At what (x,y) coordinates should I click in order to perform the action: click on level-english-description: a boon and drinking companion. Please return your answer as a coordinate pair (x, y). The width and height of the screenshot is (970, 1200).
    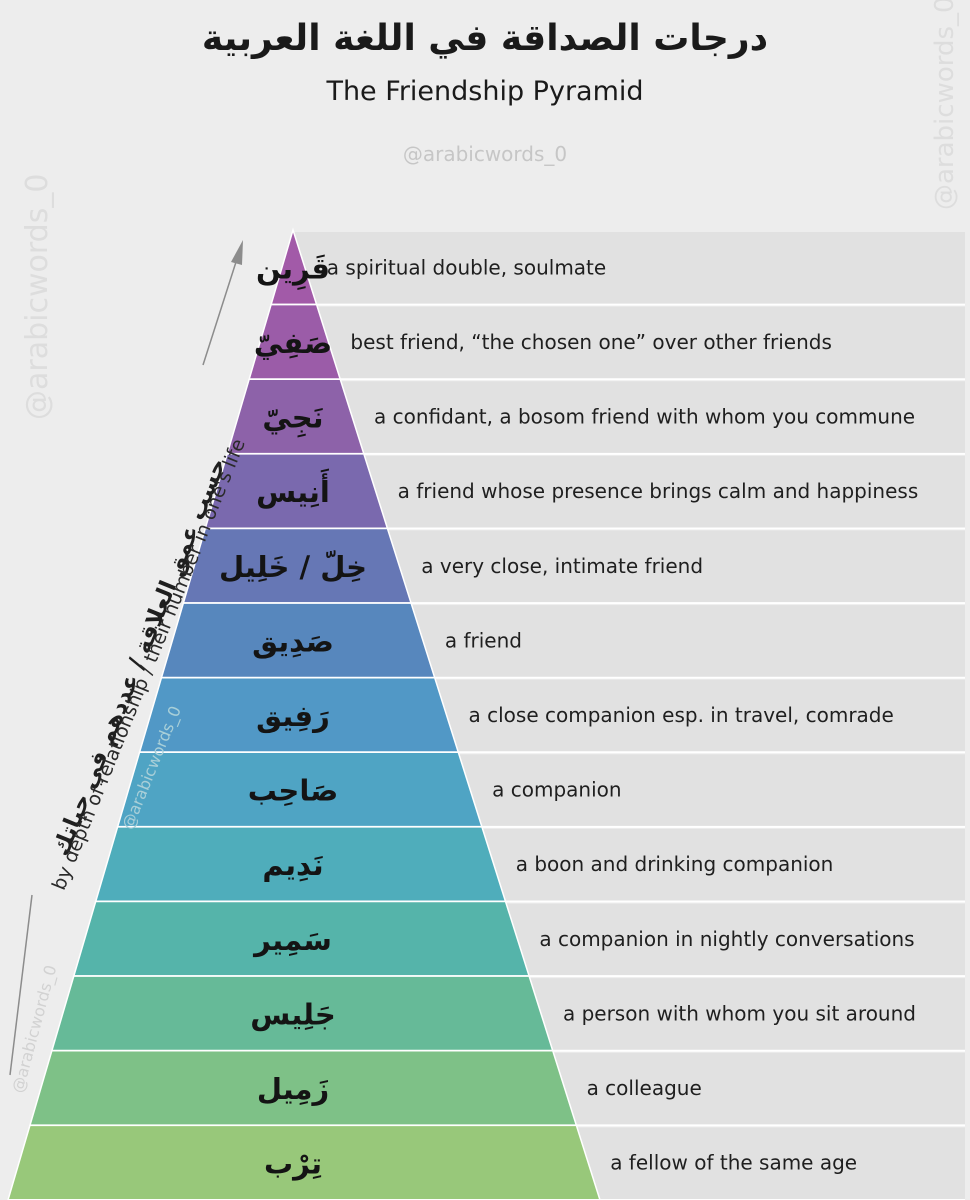
    Looking at the image, I should click on (675, 864).